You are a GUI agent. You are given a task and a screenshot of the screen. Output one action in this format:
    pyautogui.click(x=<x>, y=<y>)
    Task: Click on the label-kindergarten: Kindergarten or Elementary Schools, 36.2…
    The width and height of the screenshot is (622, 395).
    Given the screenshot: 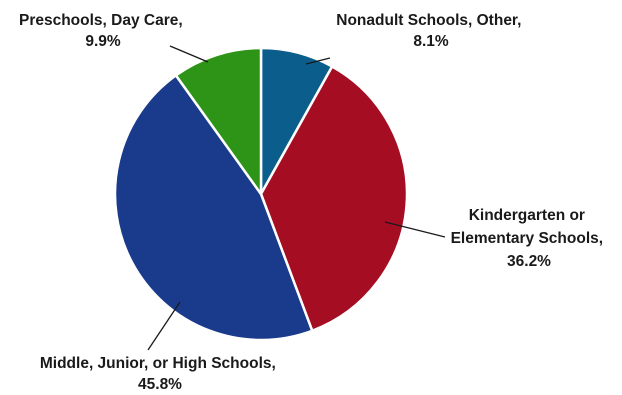 What is the action you would take?
    pyautogui.click(x=529, y=238)
    